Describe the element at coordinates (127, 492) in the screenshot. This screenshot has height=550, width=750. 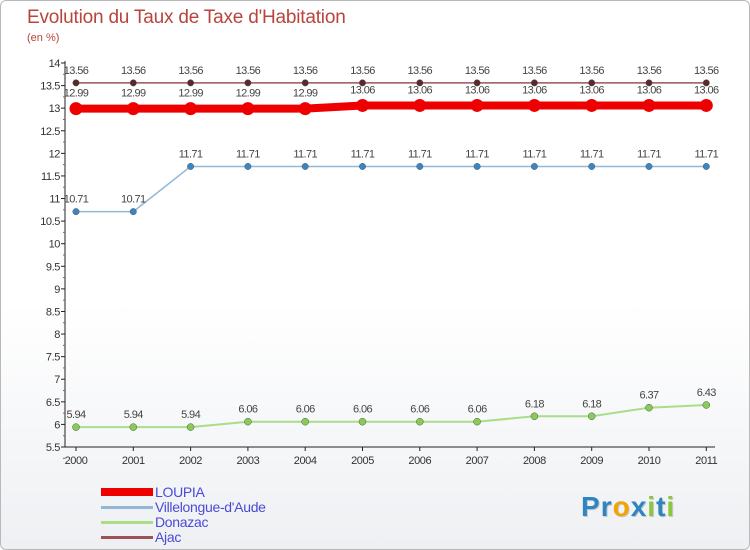
I see `legend-swatch-loupia` at that location.